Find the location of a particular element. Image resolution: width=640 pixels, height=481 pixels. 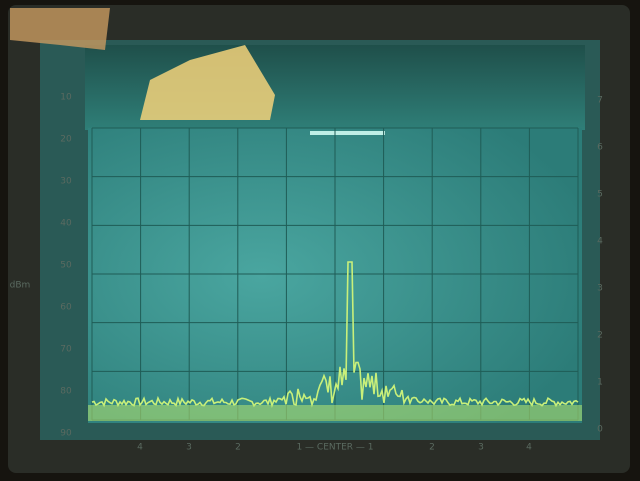

right-scale-label: 2 is located at coordinates (600, 336).